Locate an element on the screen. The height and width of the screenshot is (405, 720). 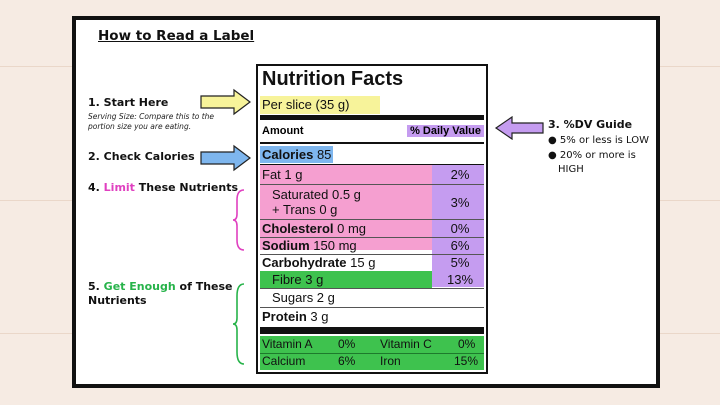
thick-rule is located at coordinates (372, 117).